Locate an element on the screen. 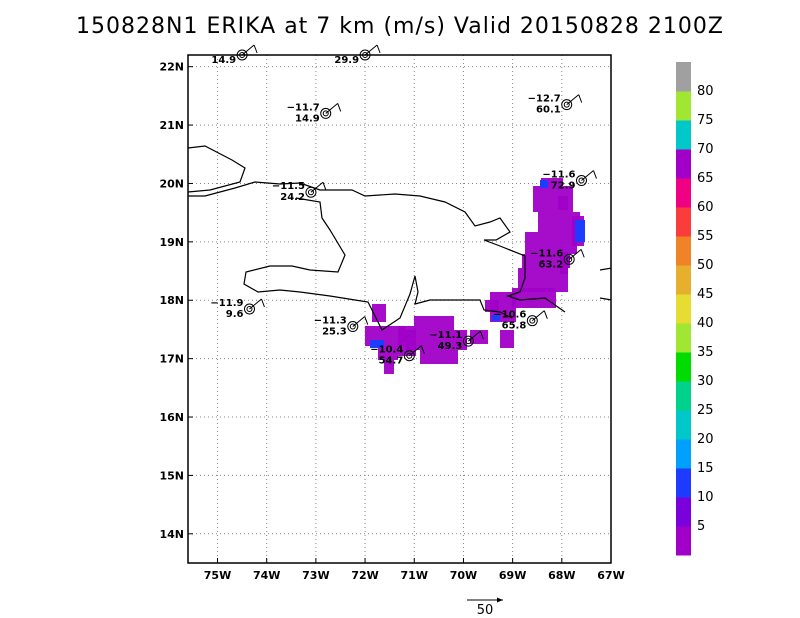 The width and height of the screenshot is (800, 618). observation-marker: −12.760.1 is located at coordinates (555, 105).